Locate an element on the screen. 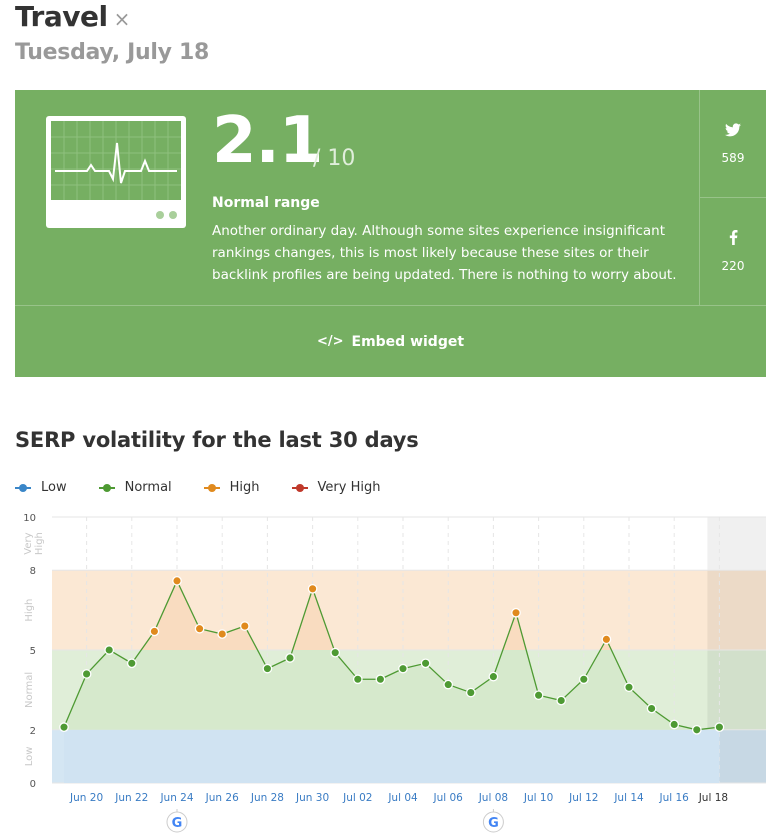  area-fill-low is located at coordinates (392, 756).